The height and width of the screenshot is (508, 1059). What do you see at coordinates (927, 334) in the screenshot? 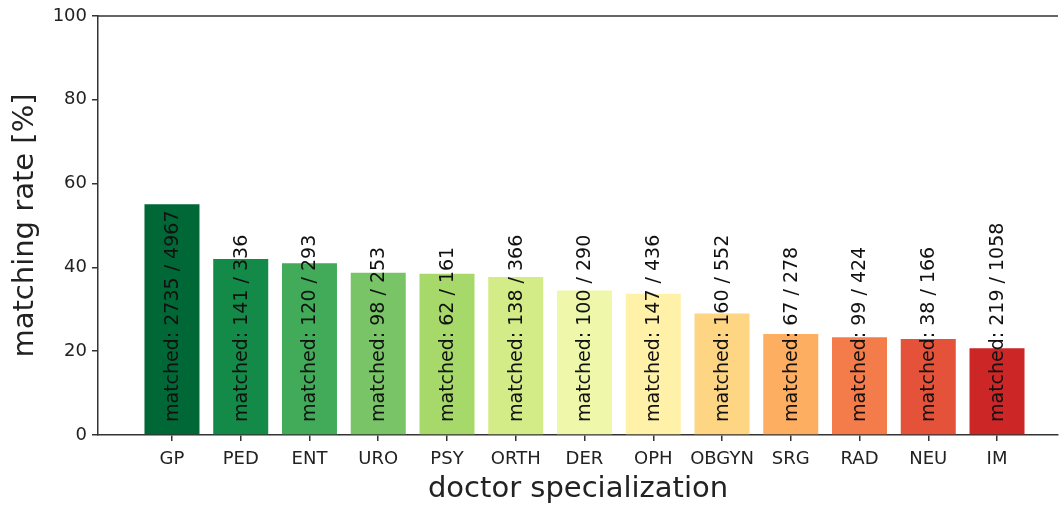
I see `data-label: matched: 38 / 166` at bounding box center [927, 334].